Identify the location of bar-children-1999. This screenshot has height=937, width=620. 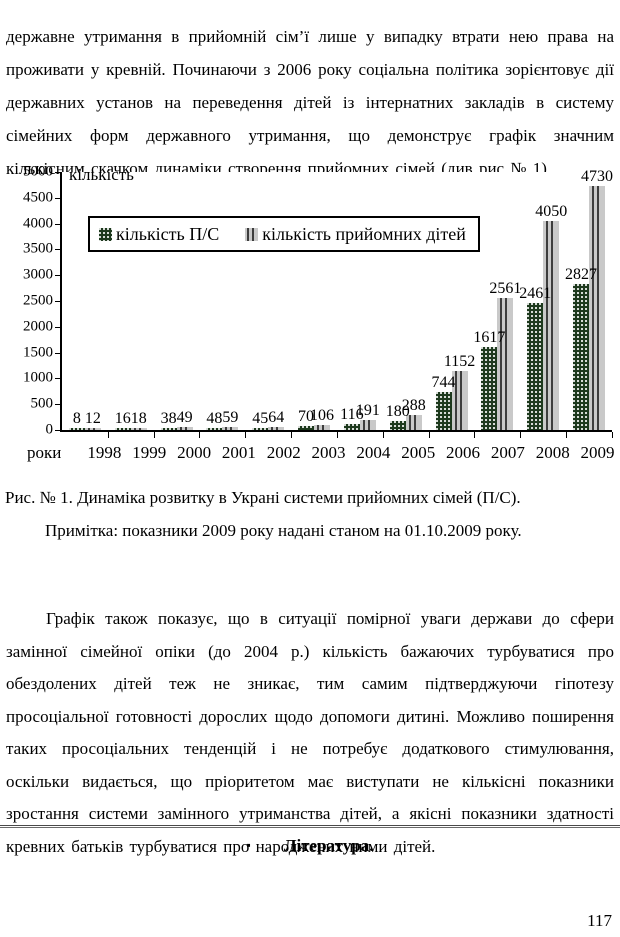
(138, 429).